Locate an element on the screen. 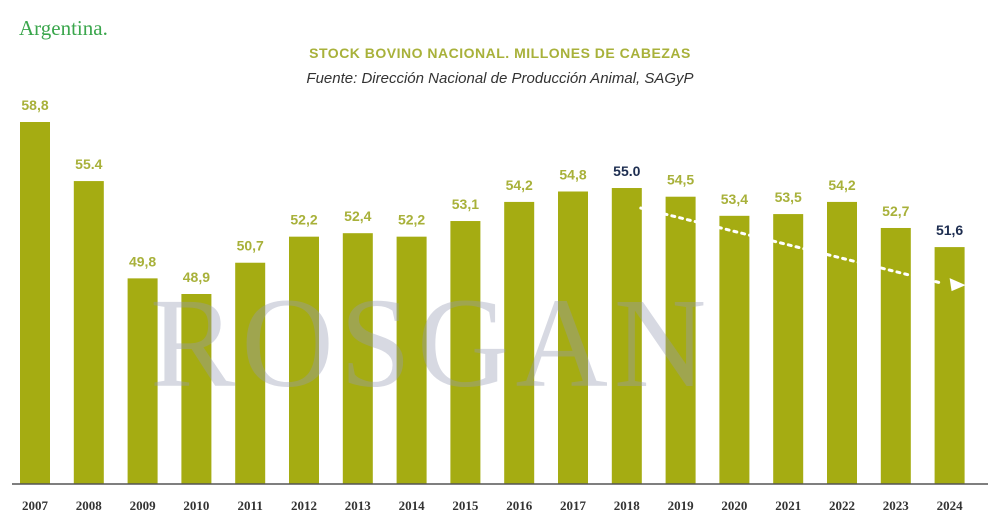  x-tick-label-2008: 2008 is located at coordinates (89, 505).